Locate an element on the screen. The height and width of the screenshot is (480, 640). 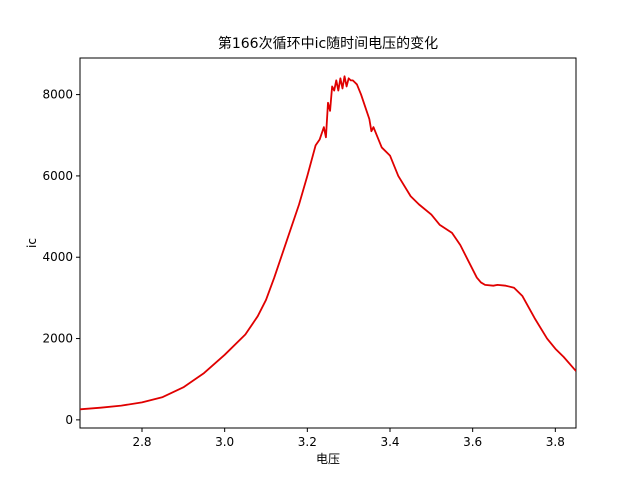
x-tick-label: 2.8 is located at coordinates (141, 442).